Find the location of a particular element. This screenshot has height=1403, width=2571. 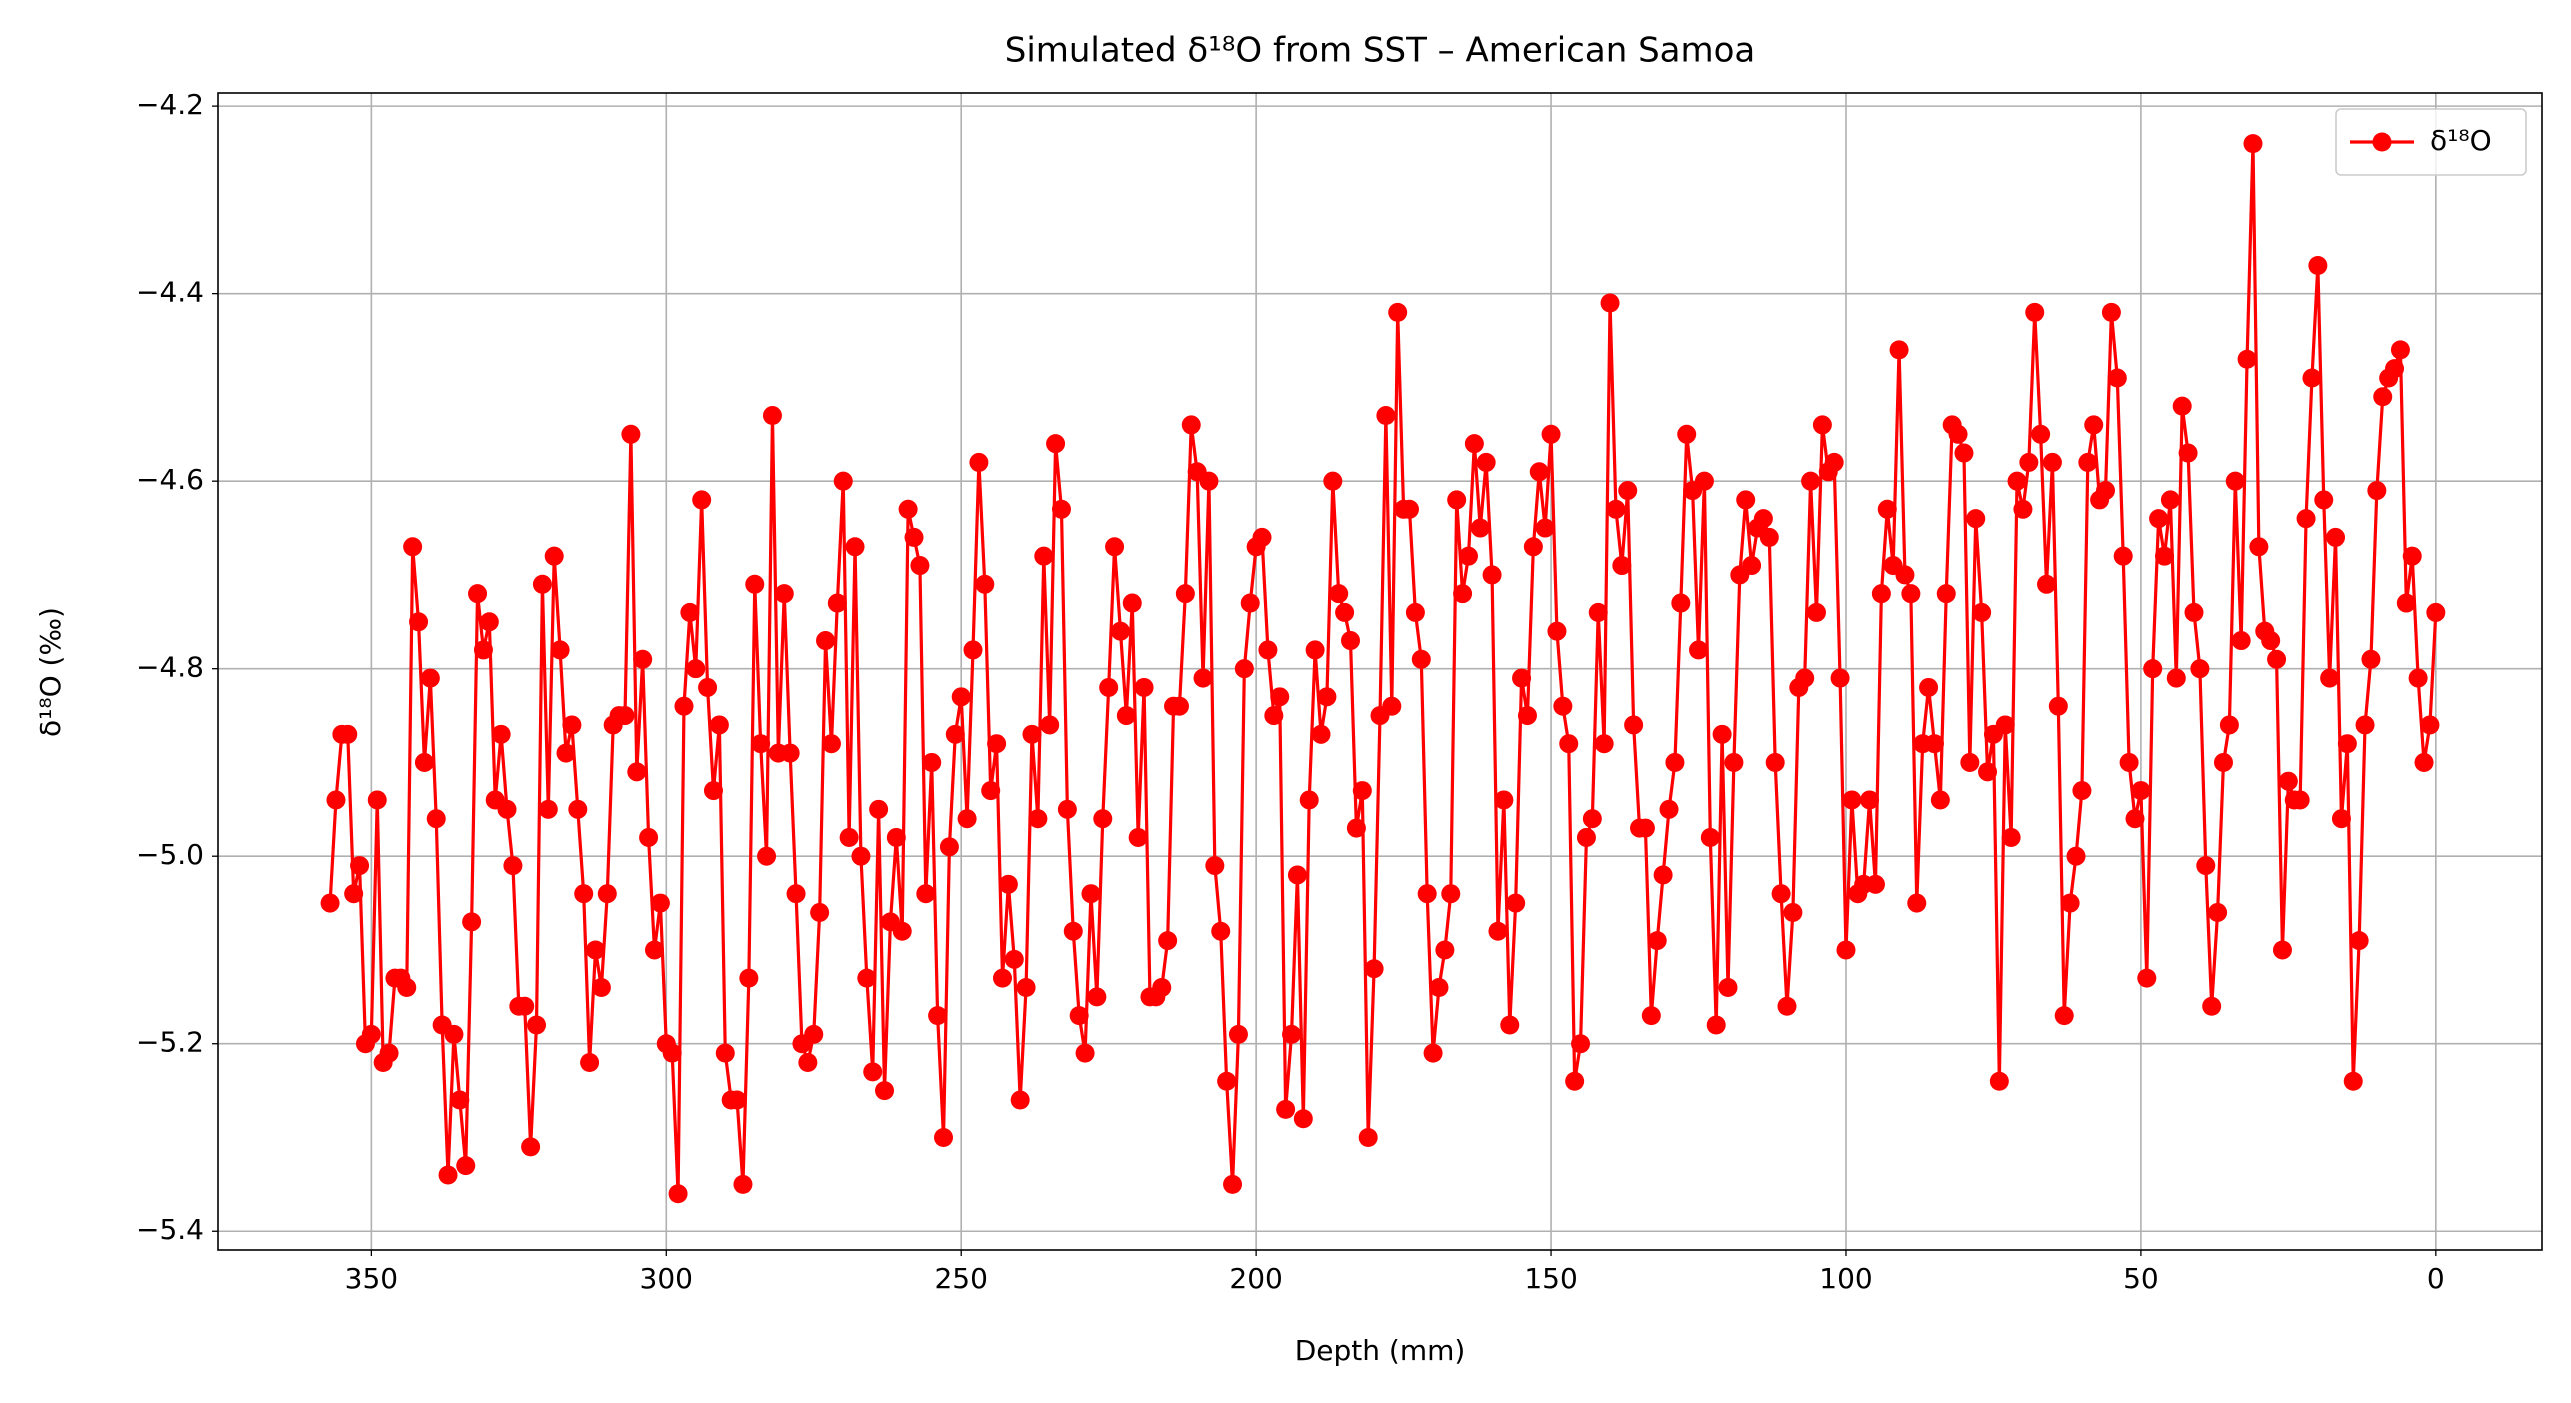

x-tick-label: 350 is located at coordinates (371, 1278).